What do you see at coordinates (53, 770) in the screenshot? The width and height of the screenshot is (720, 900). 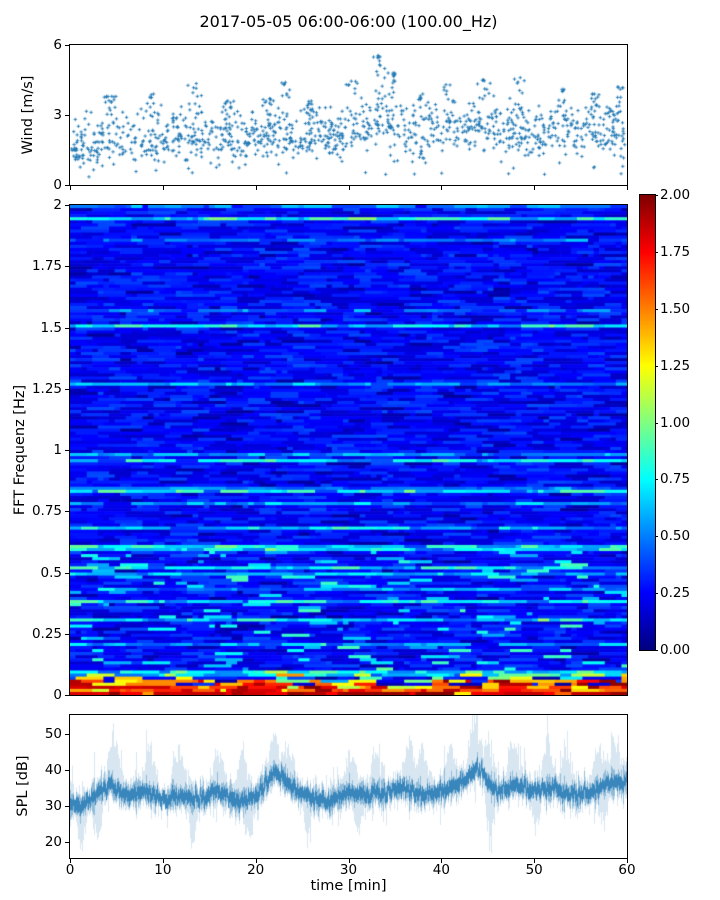 I see `spl-ytick-label: 40` at bounding box center [53, 770].